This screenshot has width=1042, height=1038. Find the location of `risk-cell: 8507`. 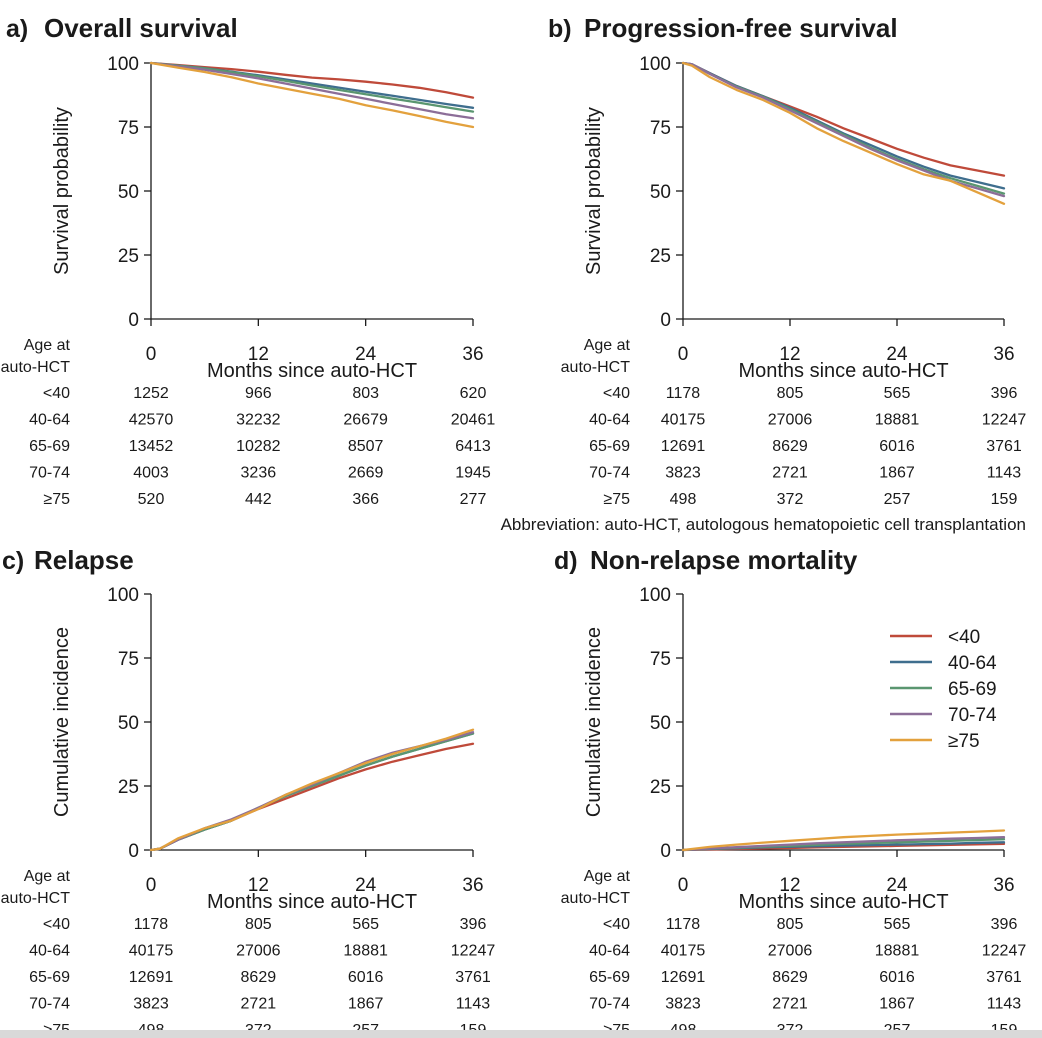

risk-cell: 8507 is located at coordinates (366, 446).